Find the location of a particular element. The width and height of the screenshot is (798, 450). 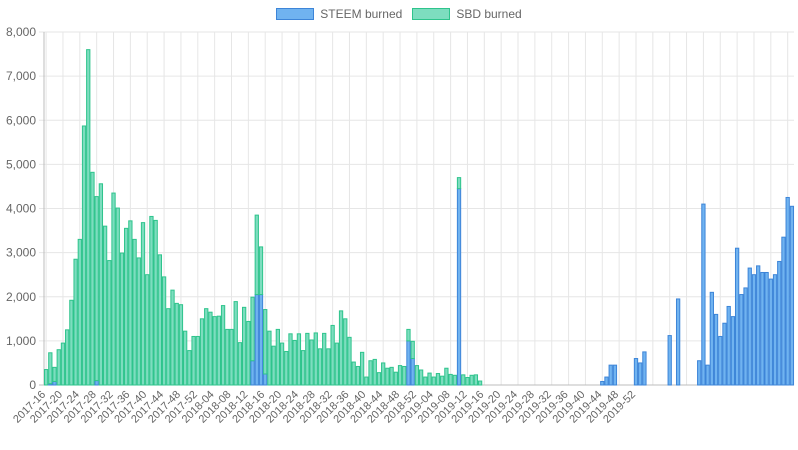

legend-label-steem: STEEM burned is located at coordinates (361, 14).